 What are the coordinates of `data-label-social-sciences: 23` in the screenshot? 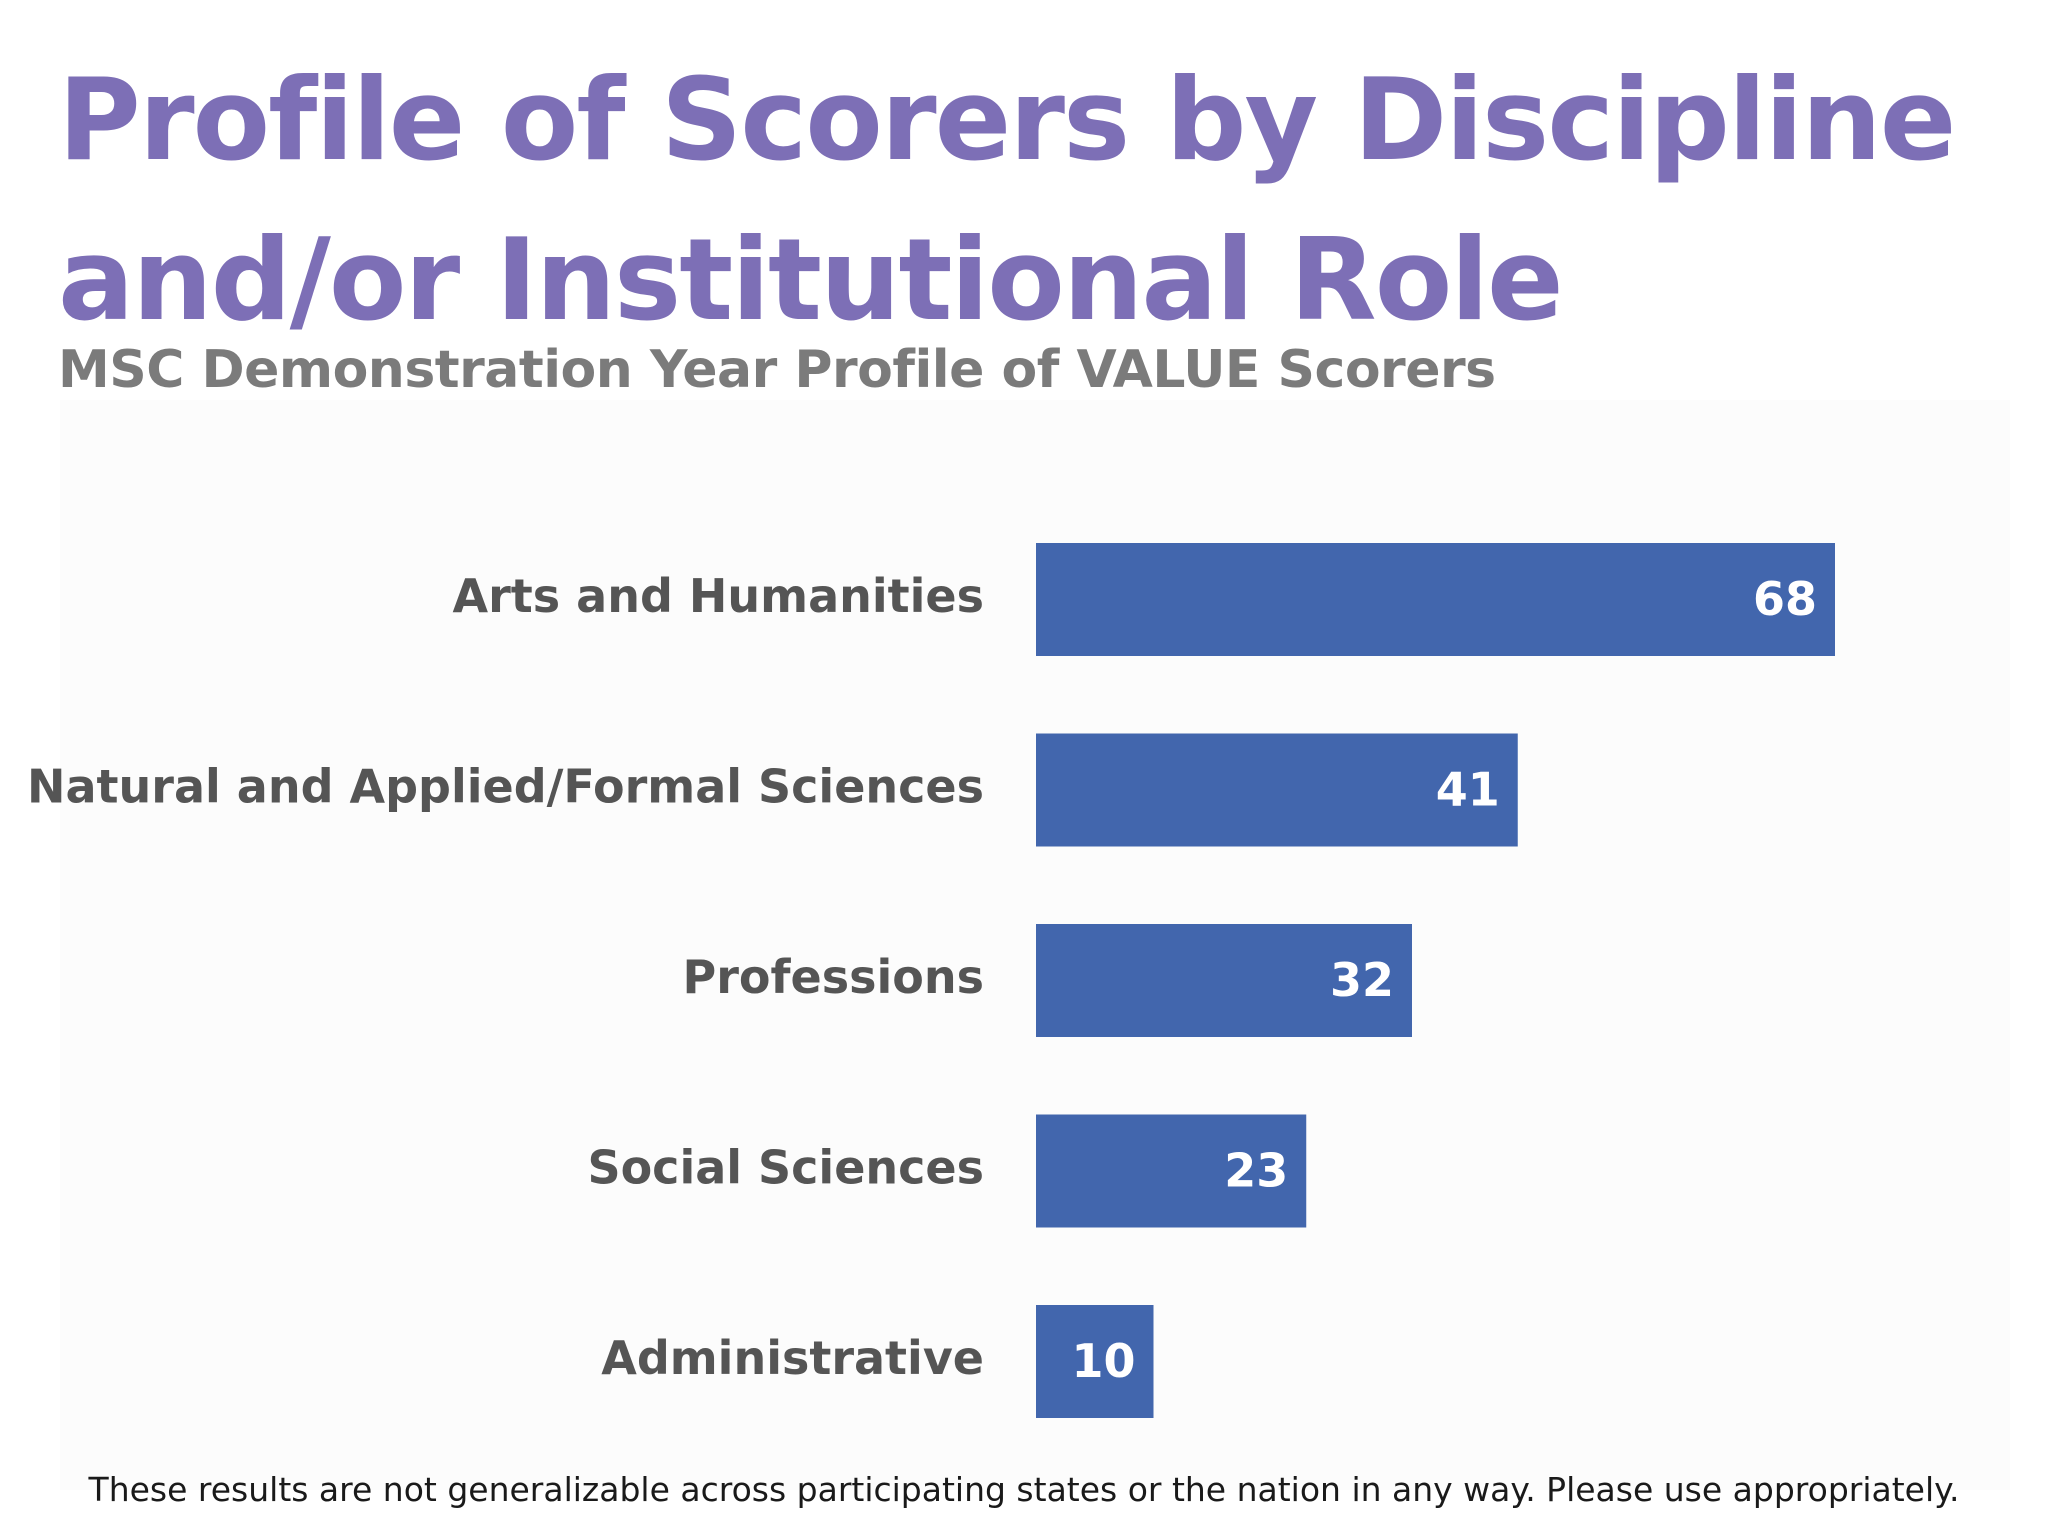 It's located at (1256, 1171).